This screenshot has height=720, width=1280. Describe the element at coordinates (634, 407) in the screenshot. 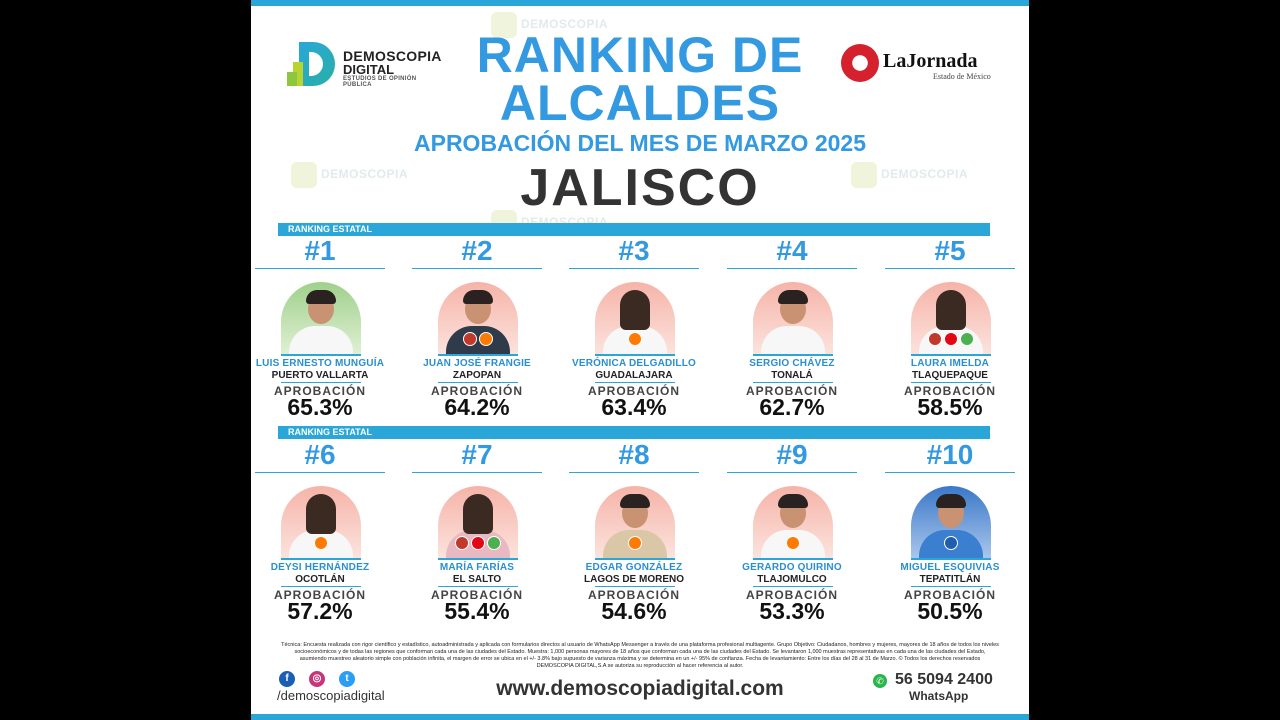

I see `approval-value: 63.4%` at that location.